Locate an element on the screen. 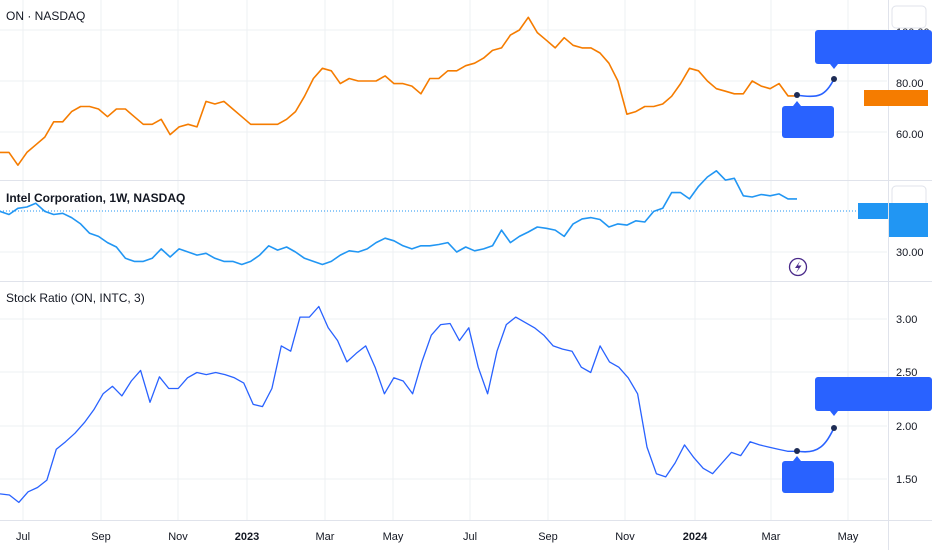 This screenshot has height=555, width=932. badge-bg is located at coordinates (896, 98).